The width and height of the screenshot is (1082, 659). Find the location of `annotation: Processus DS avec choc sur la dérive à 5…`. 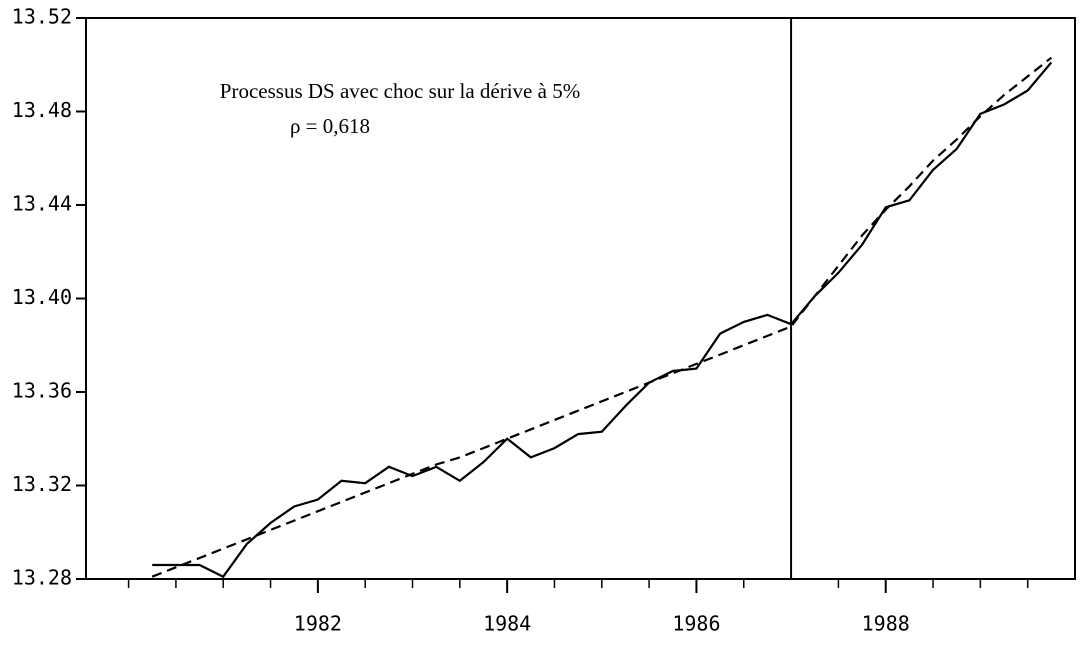

annotation: Processus DS avec choc sur la dérive à 5… is located at coordinates (400, 91).